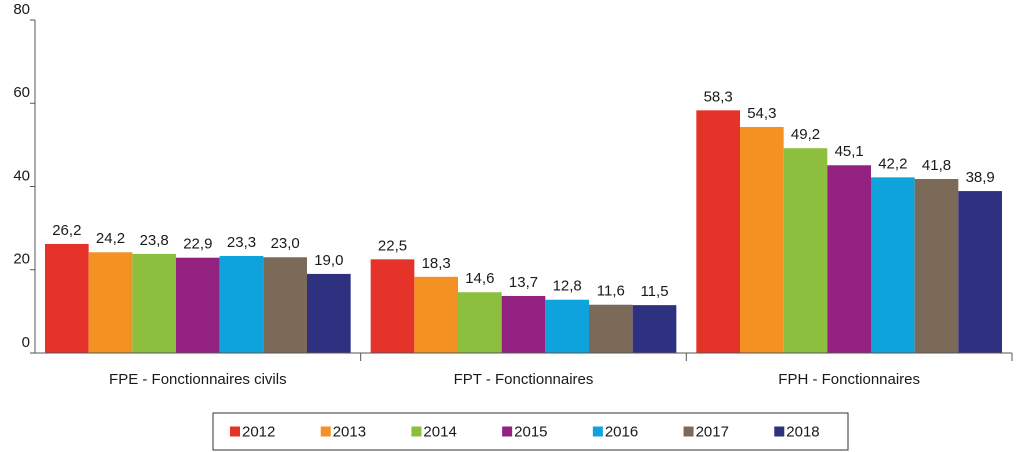 The image size is (1017, 452). Describe the element at coordinates (258, 431) in the screenshot. I see `legend-label: 2012` at that location.